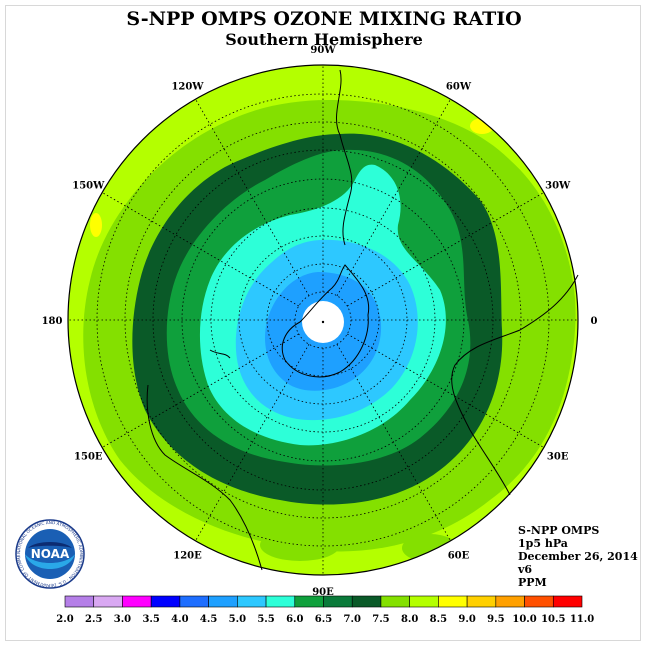 This screenshot has width=648, height=648. Describe the element at coordinates (453, 601) in the screenshot. I see `colorbar-swatch-8.5` at that location.